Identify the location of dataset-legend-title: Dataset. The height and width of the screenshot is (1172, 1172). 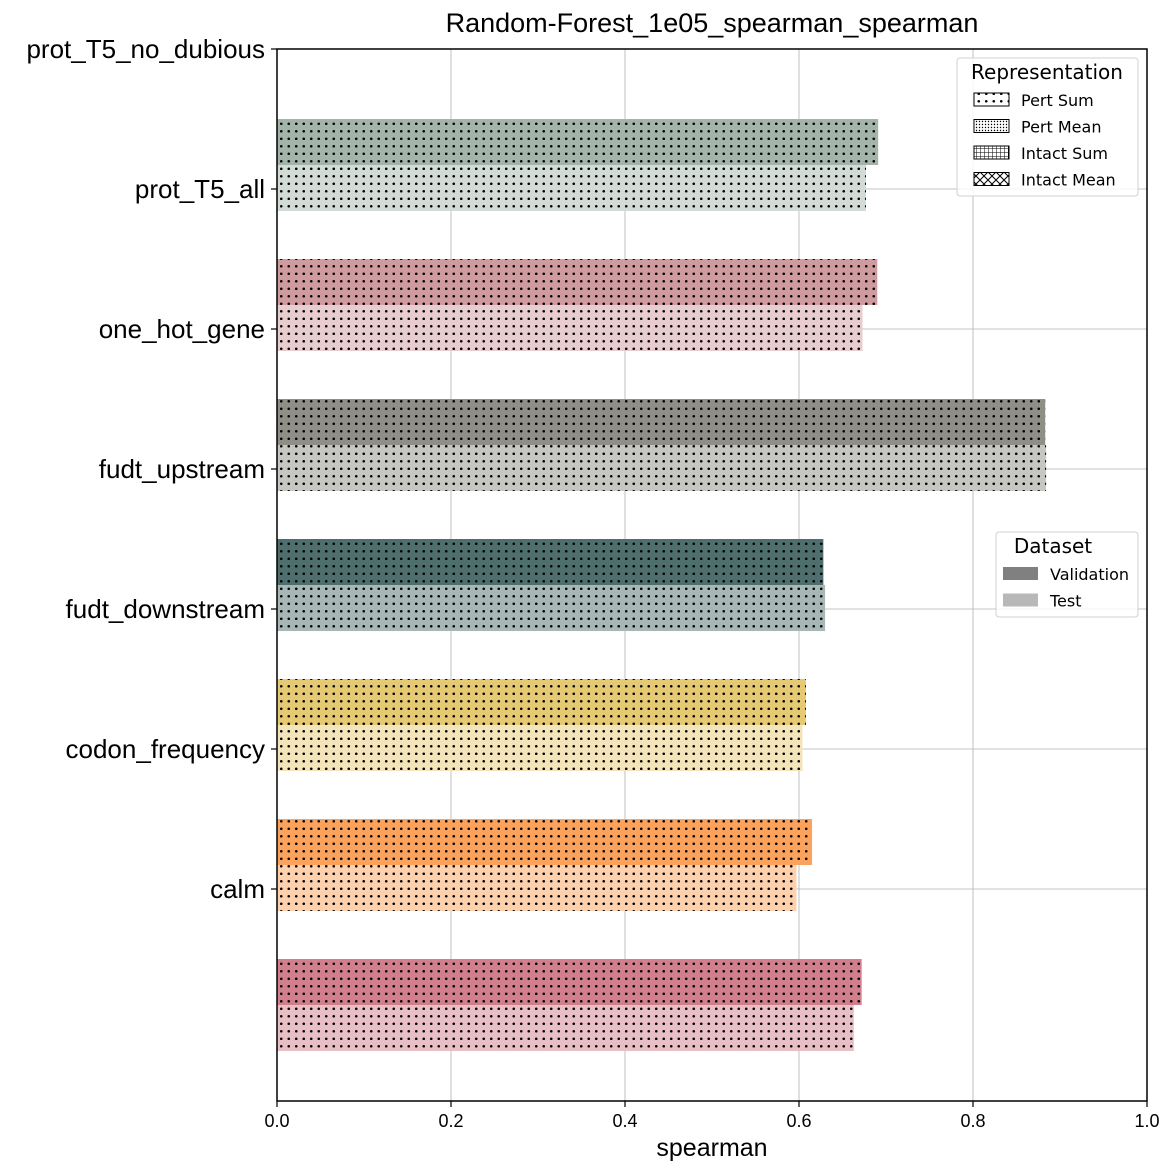
(1053, 546).